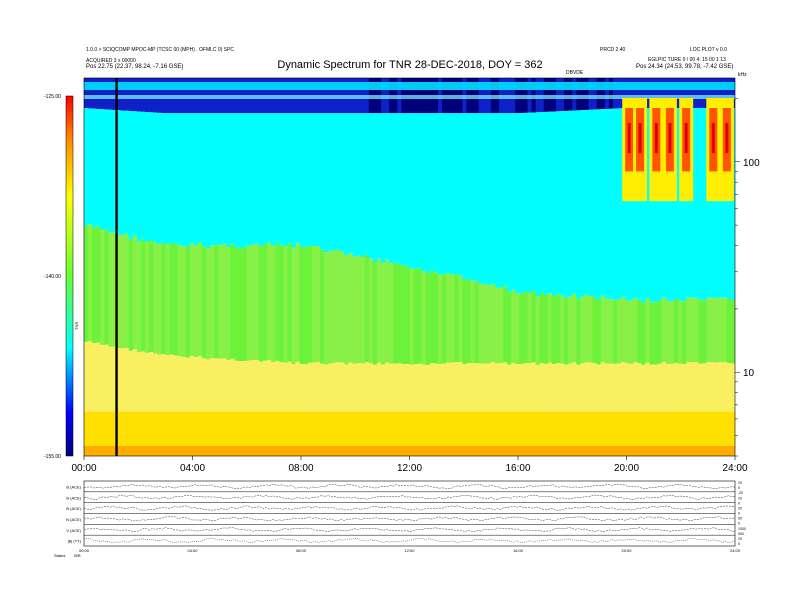 This screenshot has width=792, height=612. What do you see at coordinates (740, 493) in the screenshot?
I see `panel-right-tick-label: -20` at bounding box center [740, 493].